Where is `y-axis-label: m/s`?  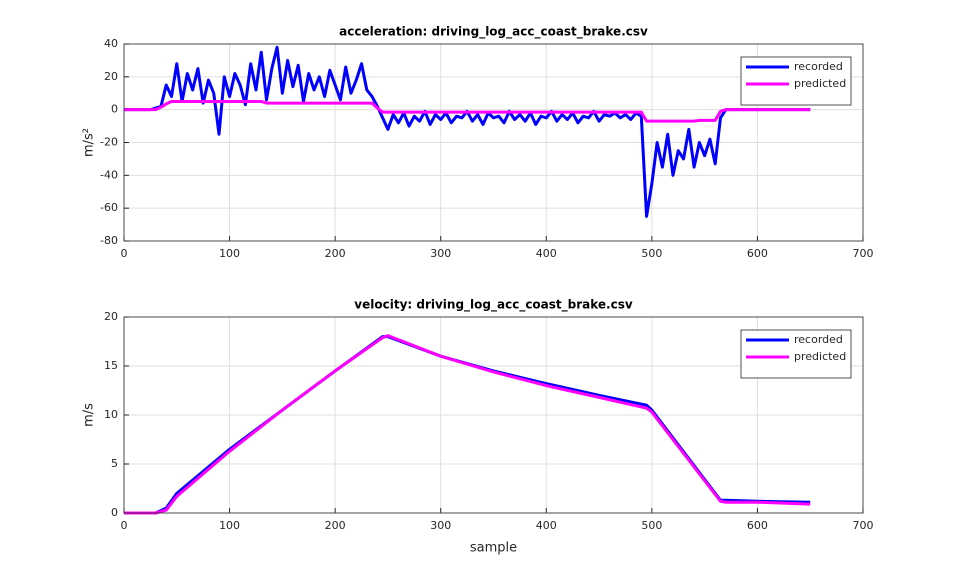
y-axis-label: m/s is located at coordinates (89, 415).